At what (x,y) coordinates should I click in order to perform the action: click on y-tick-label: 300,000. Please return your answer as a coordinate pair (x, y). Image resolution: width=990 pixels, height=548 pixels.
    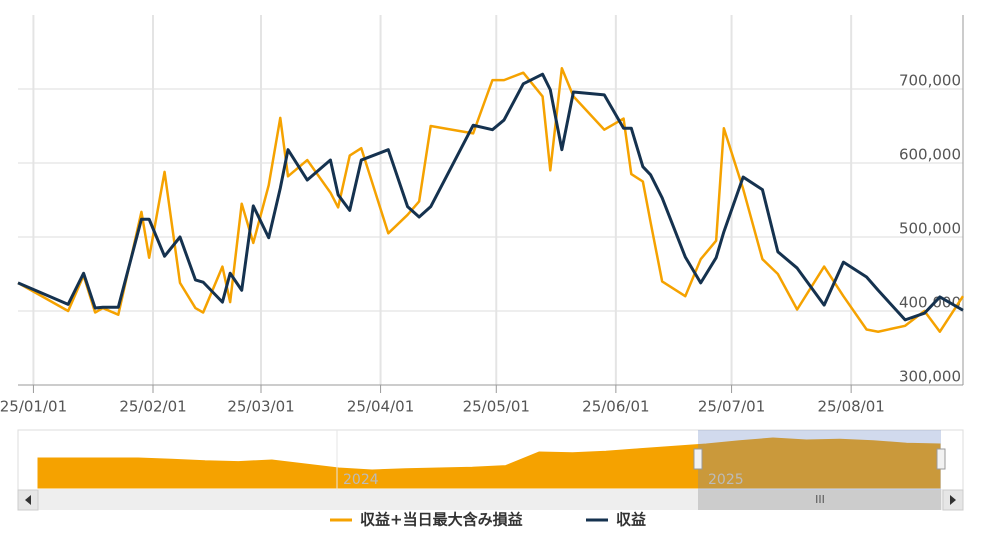
    Looking at the image, I should click on (930, 377).